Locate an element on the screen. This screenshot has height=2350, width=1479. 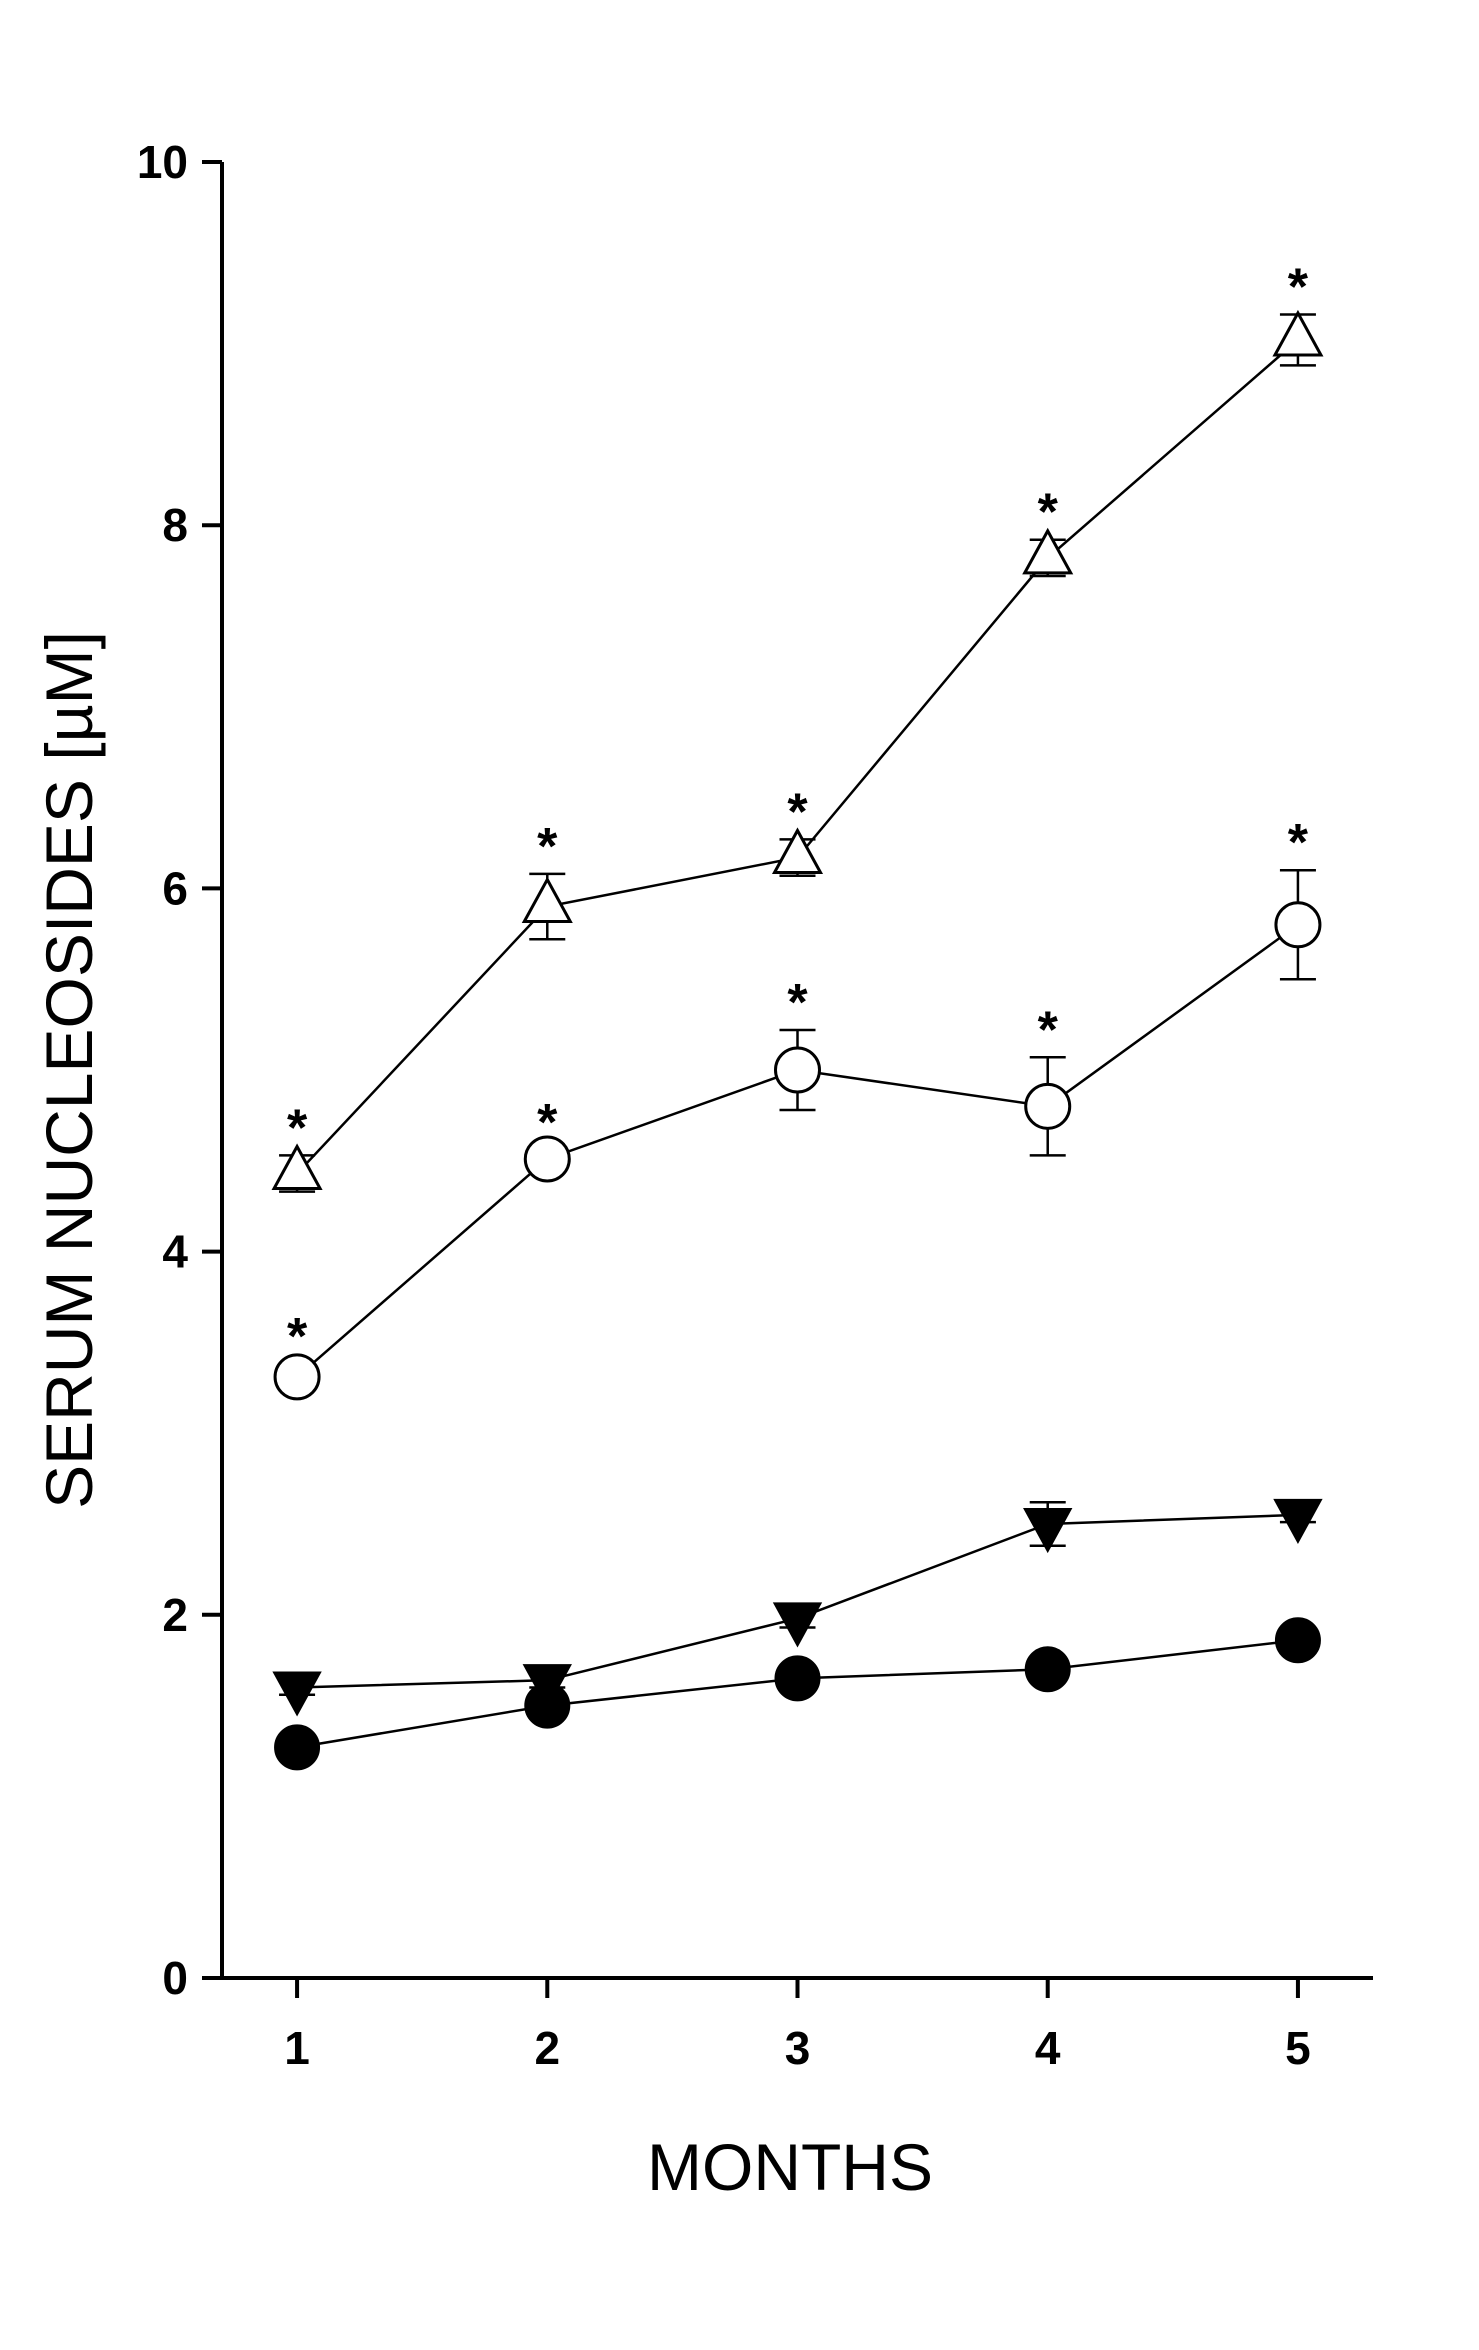
x-tick-label: 1 is located at coordinates (297, 2048).